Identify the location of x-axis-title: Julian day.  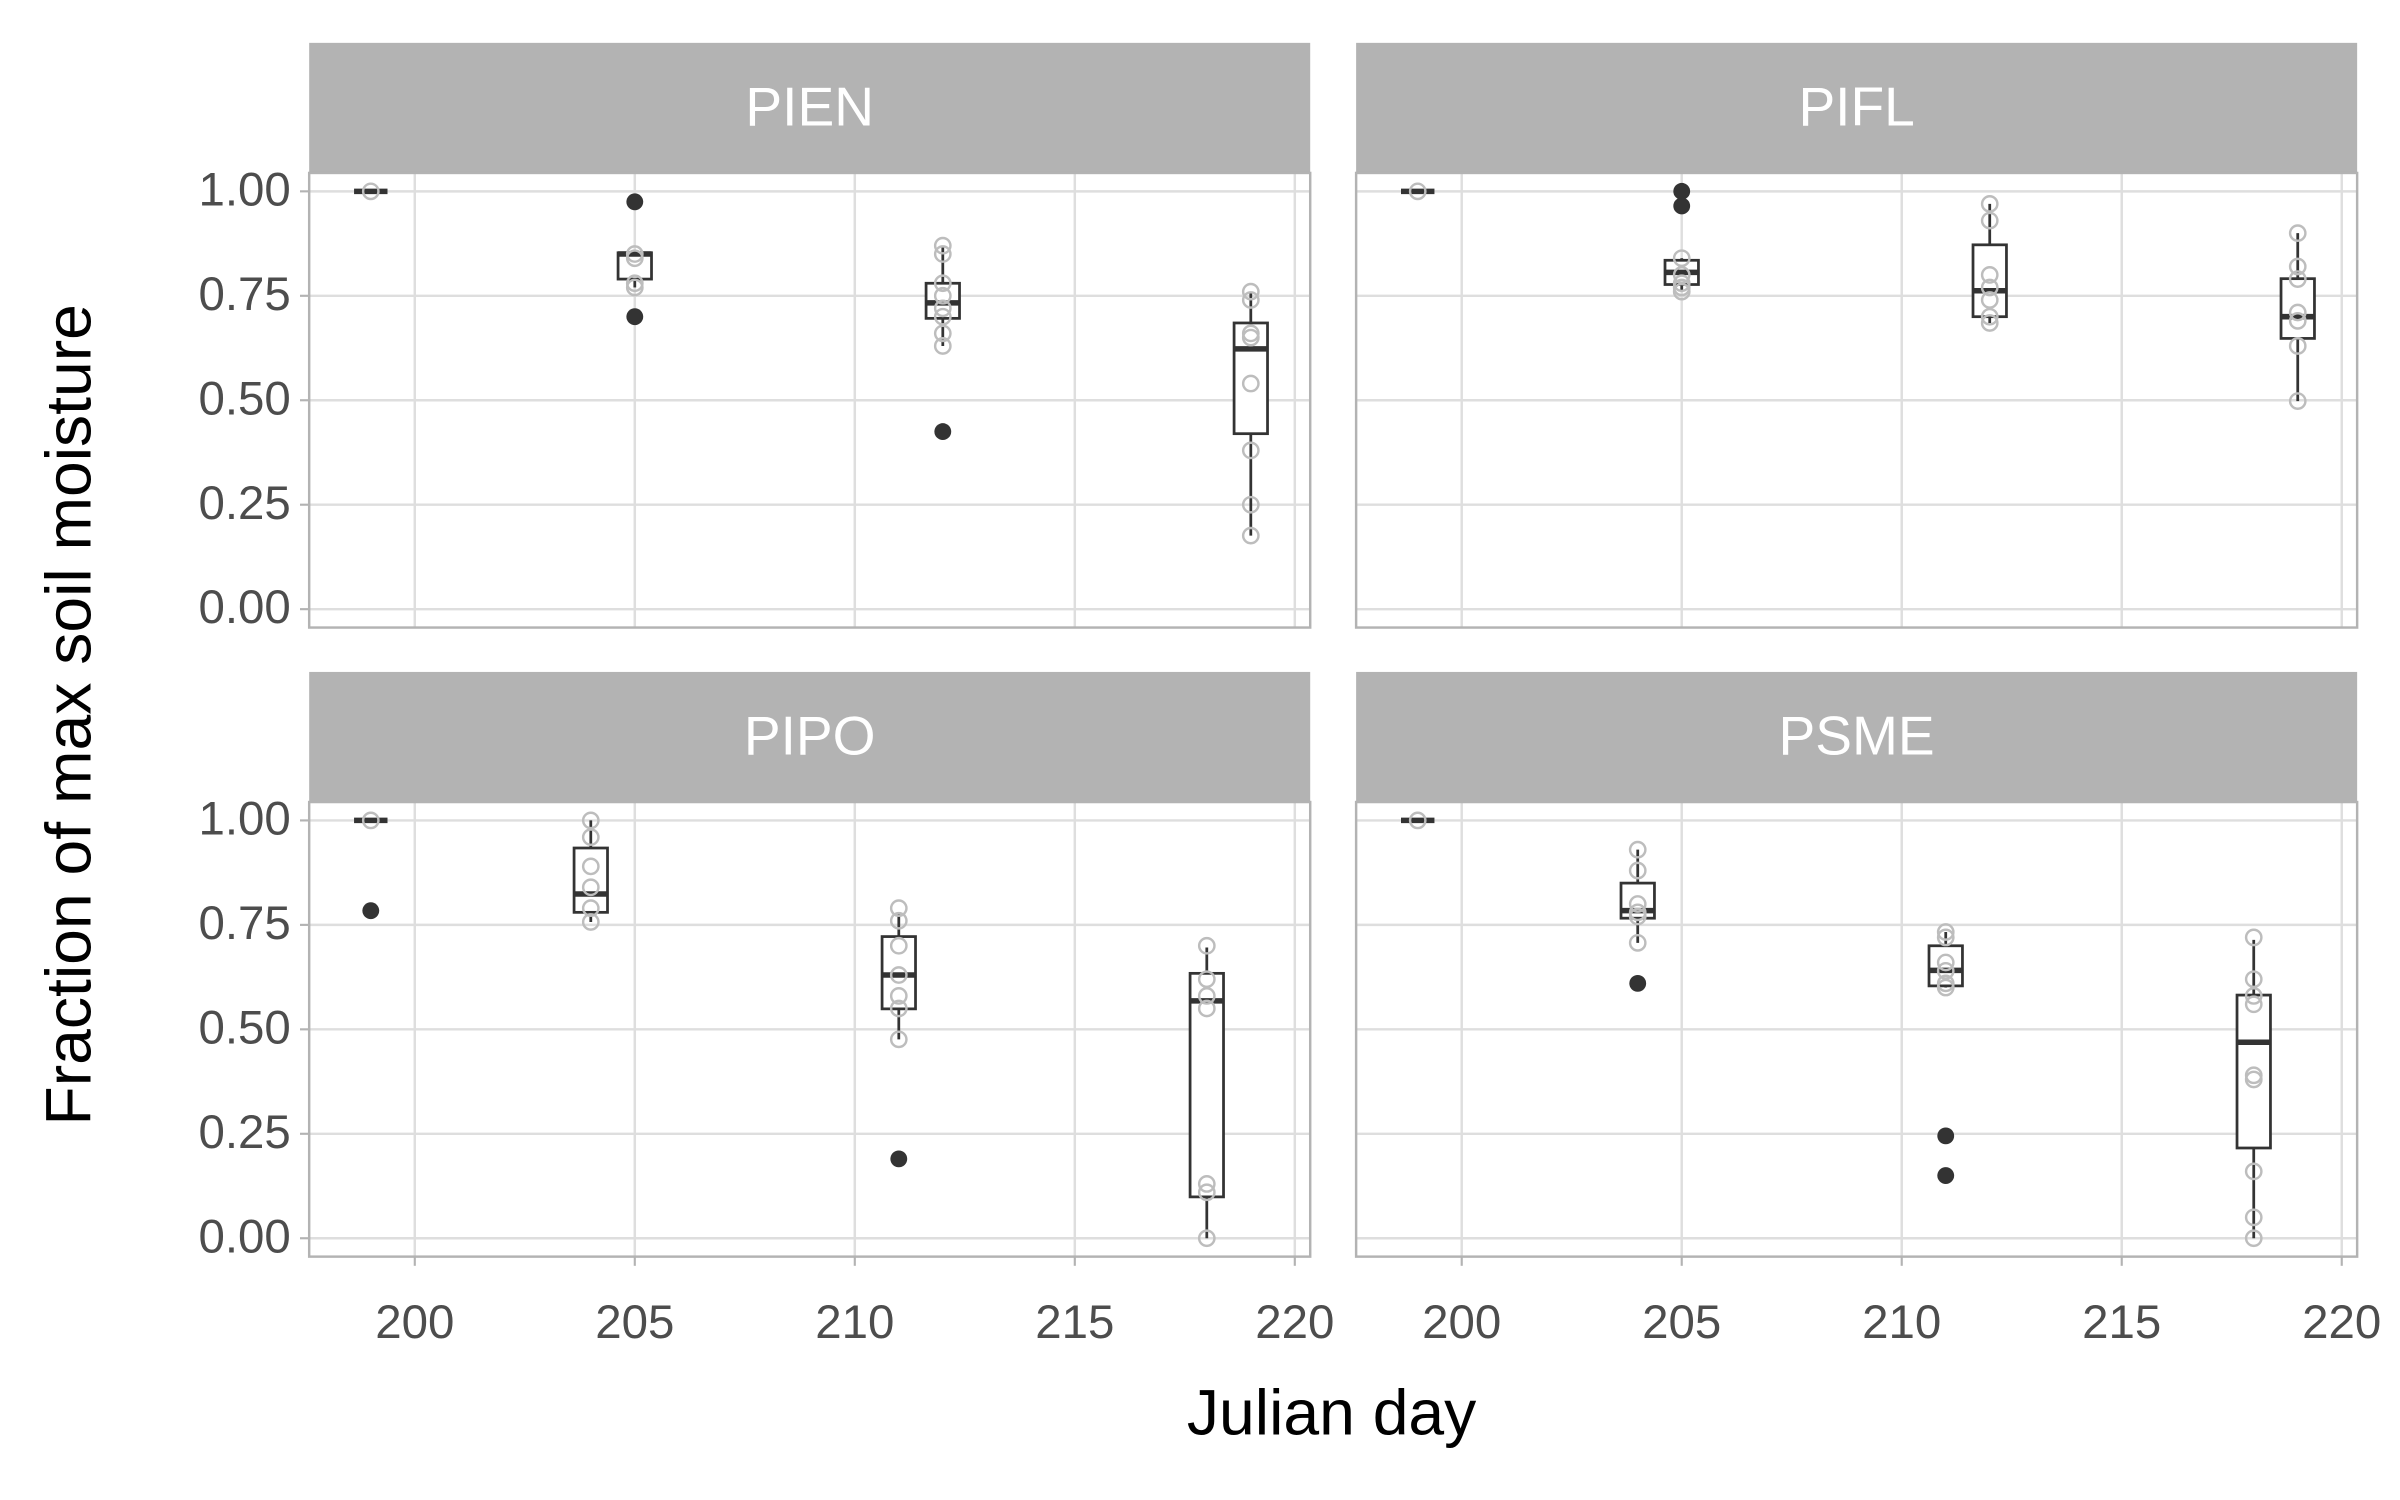
(1331, 1412).